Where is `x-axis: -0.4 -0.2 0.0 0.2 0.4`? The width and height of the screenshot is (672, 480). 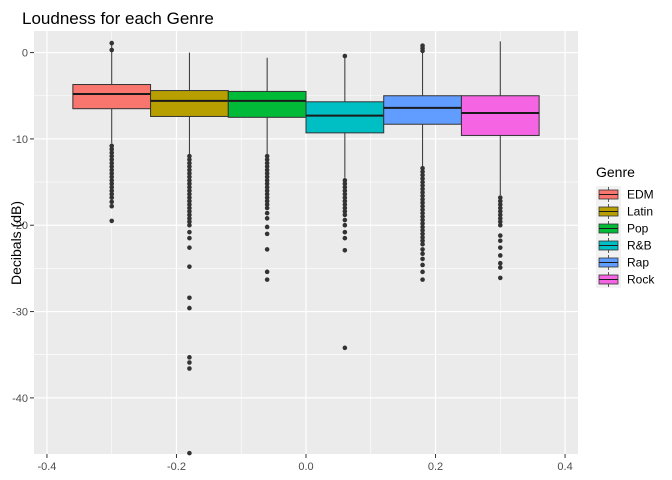
x-axis: -0.4 -0.2 0.0 0.2 0.4 is located at coordinates (305, 463).